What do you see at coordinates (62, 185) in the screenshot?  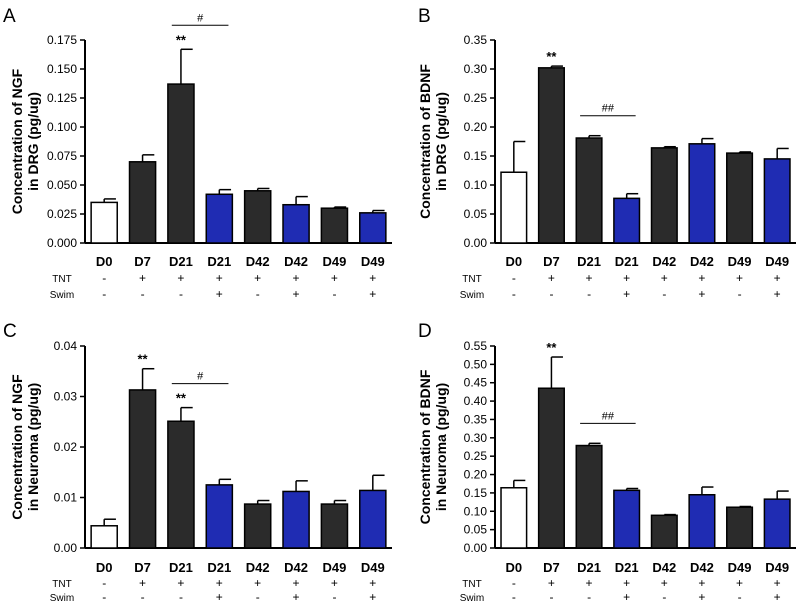 I see `y-tick-label: 0.050` at bounding box center [62, 185].